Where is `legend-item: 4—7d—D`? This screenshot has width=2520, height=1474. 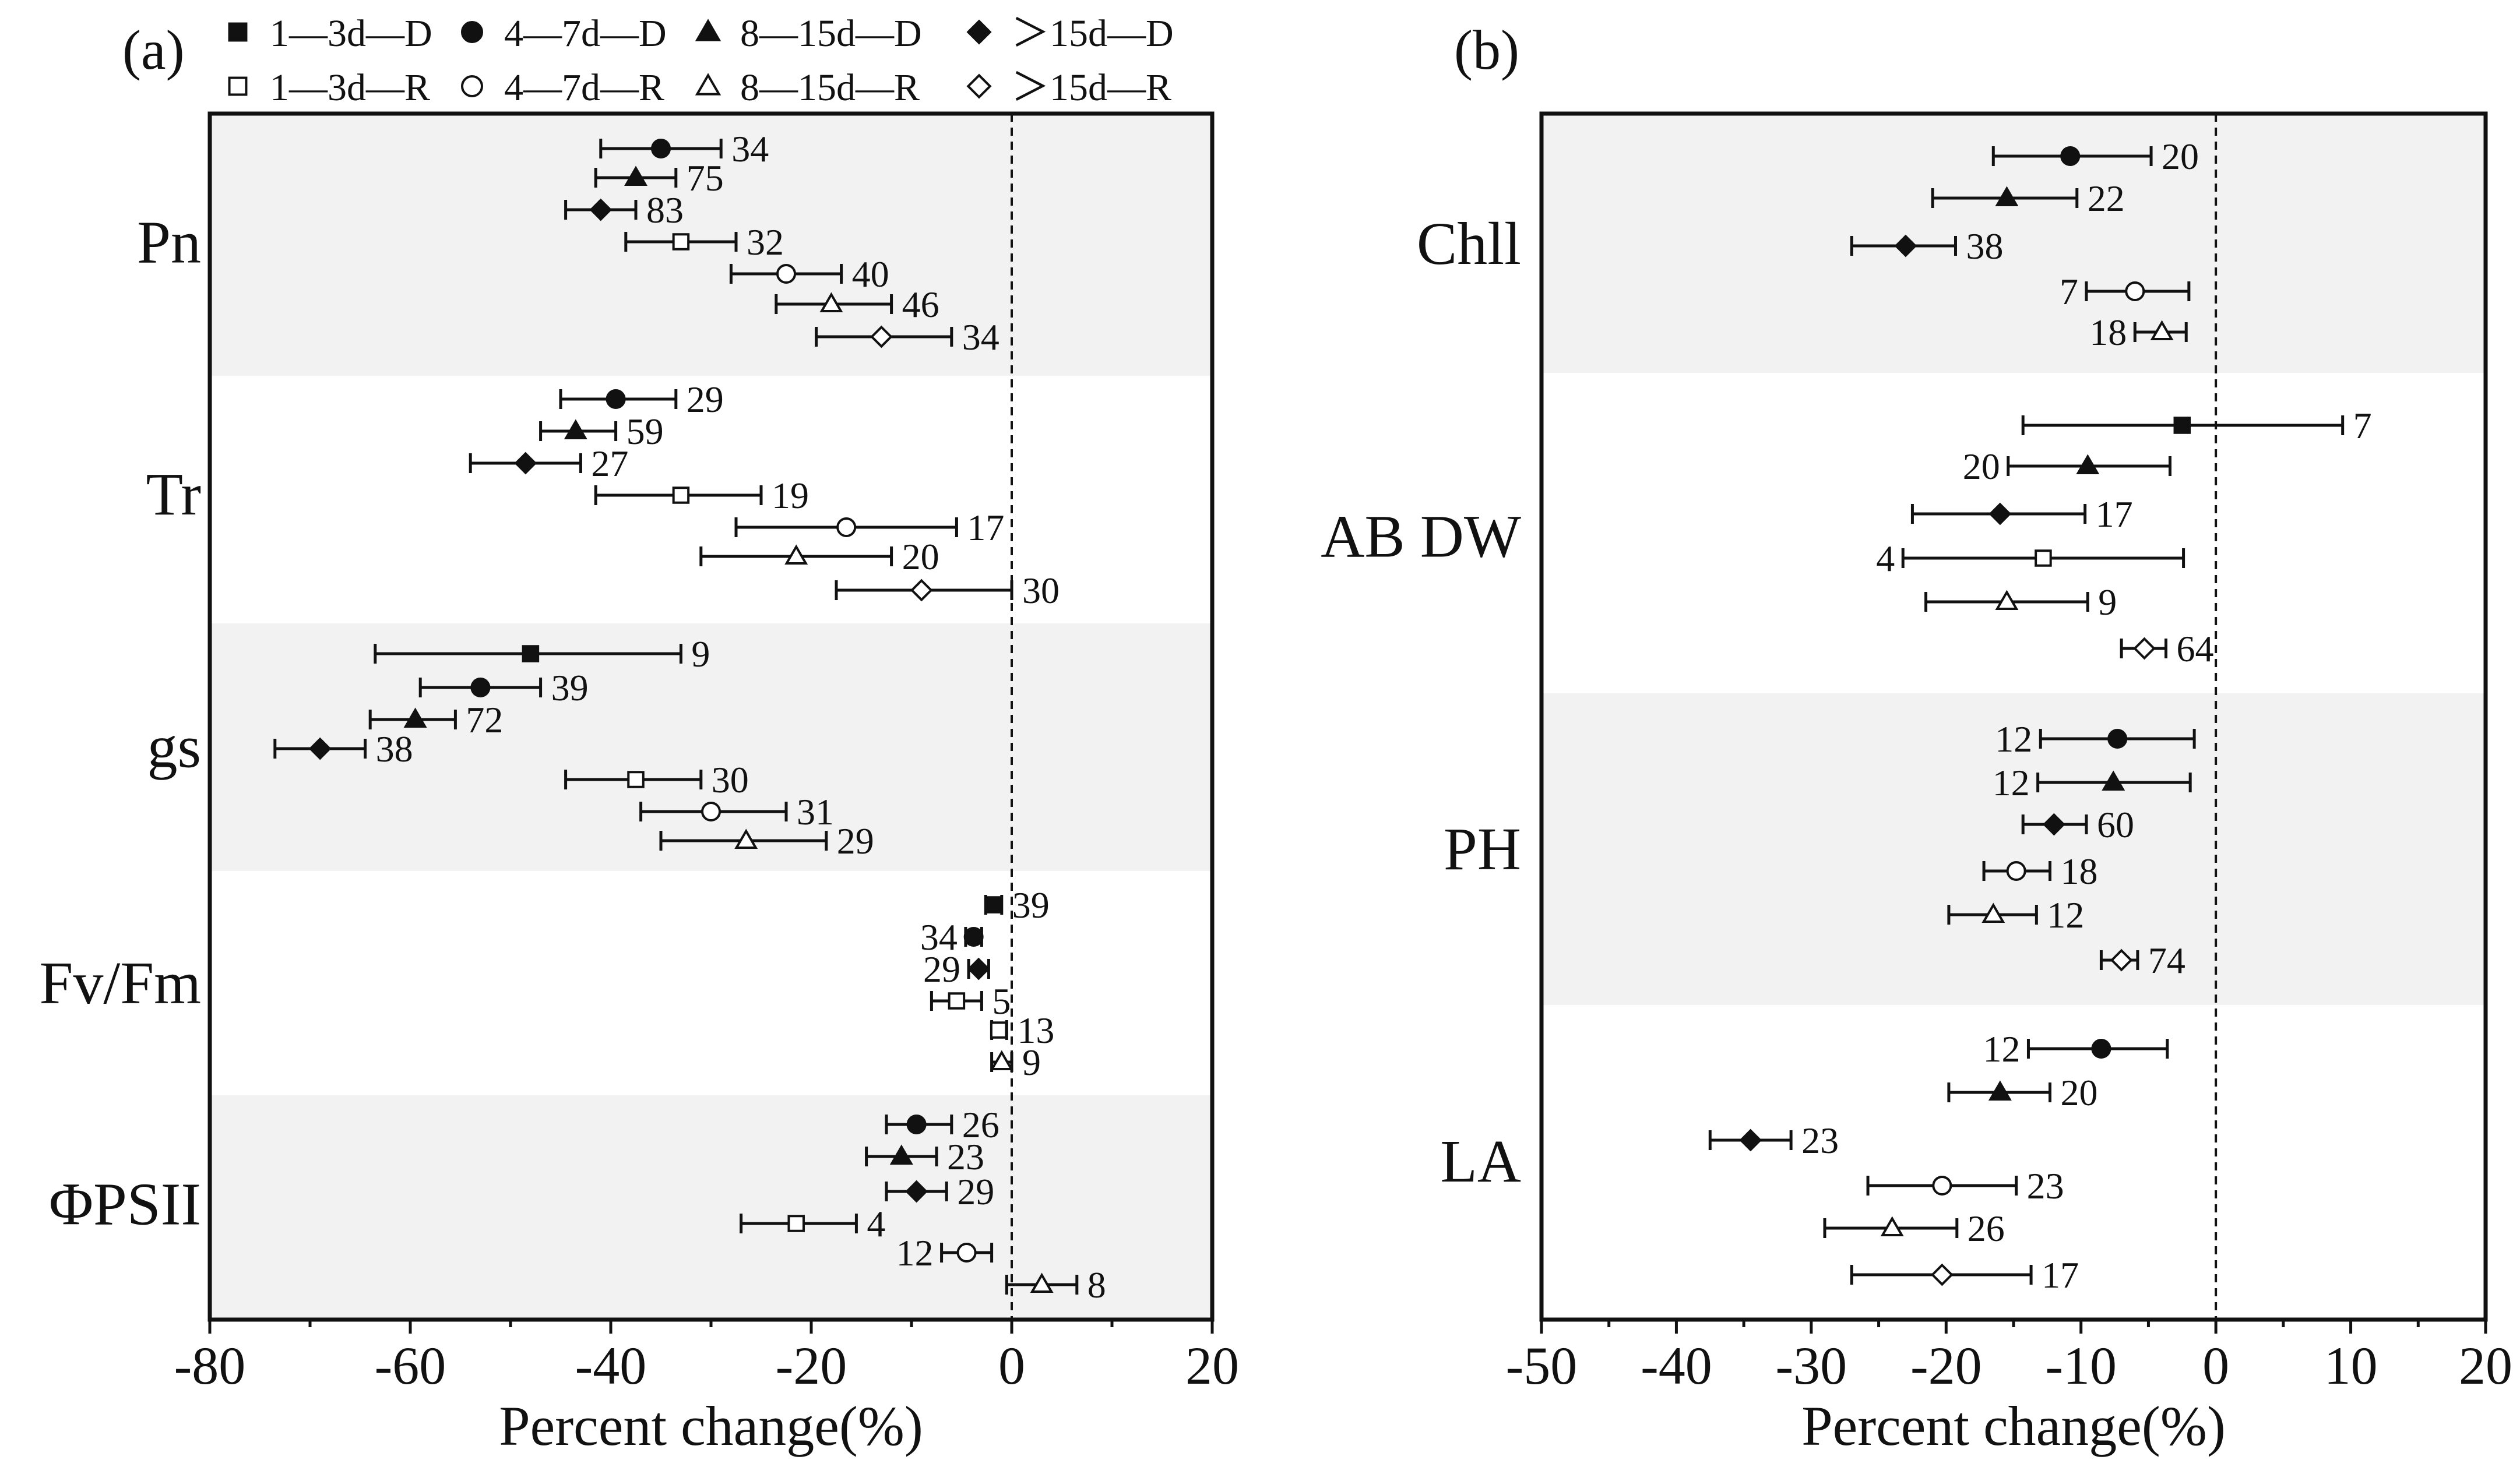 legend-item: 4—7d—D is located at coordinates (564, 33).